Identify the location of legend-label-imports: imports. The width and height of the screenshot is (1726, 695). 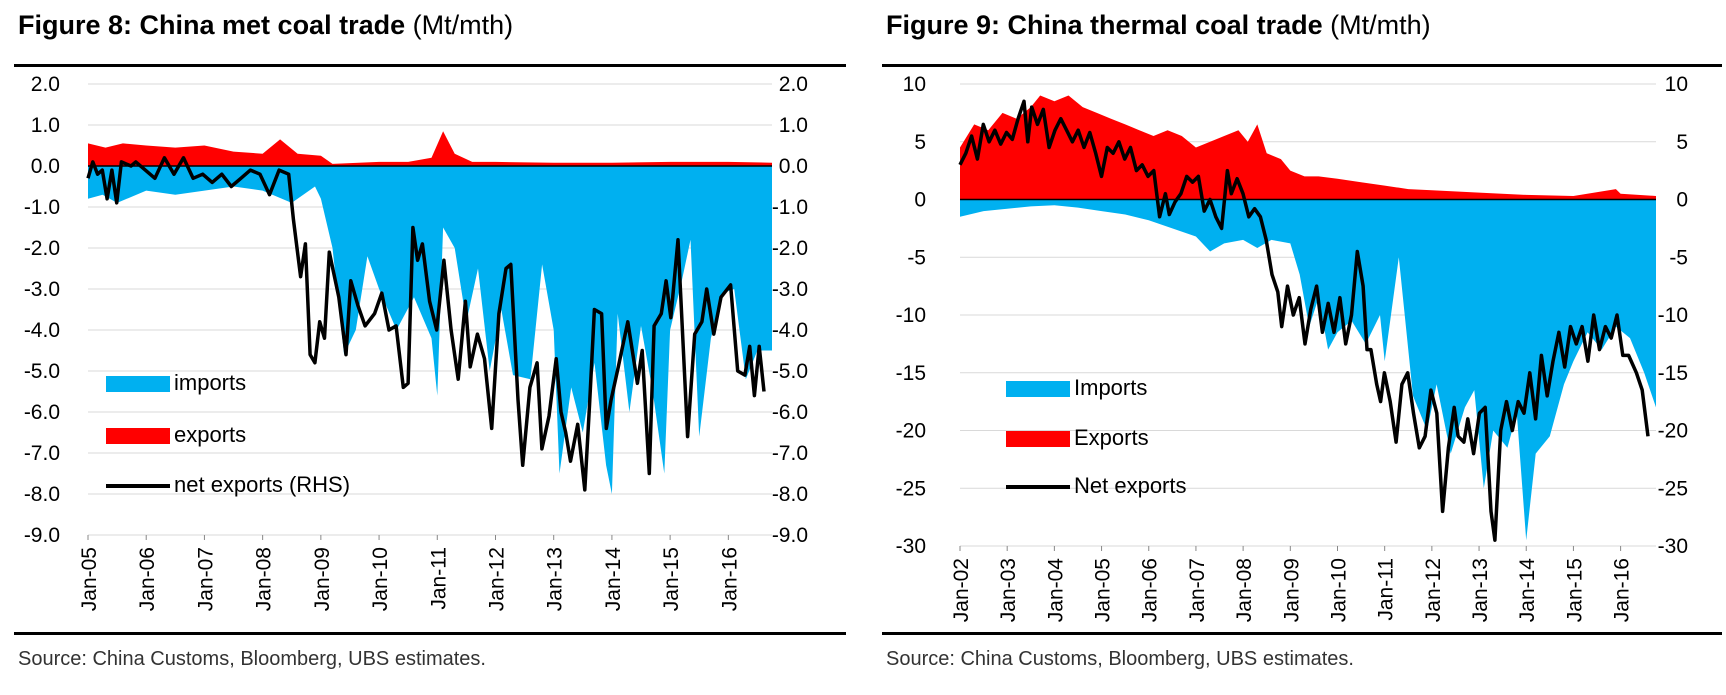
(210, 382).